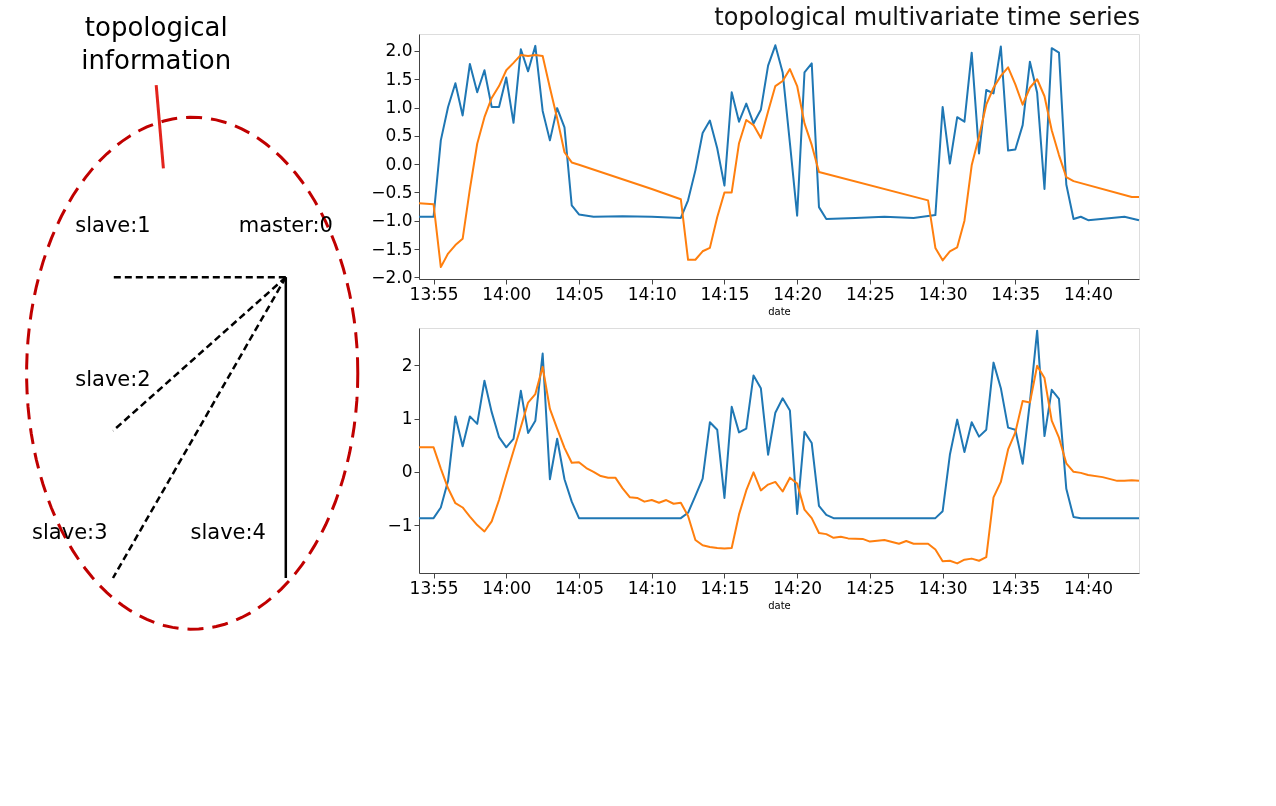  Describe the element at coordinates (392, 191) in the screenshot. I see `y-tick-label: −0.5` at that location.